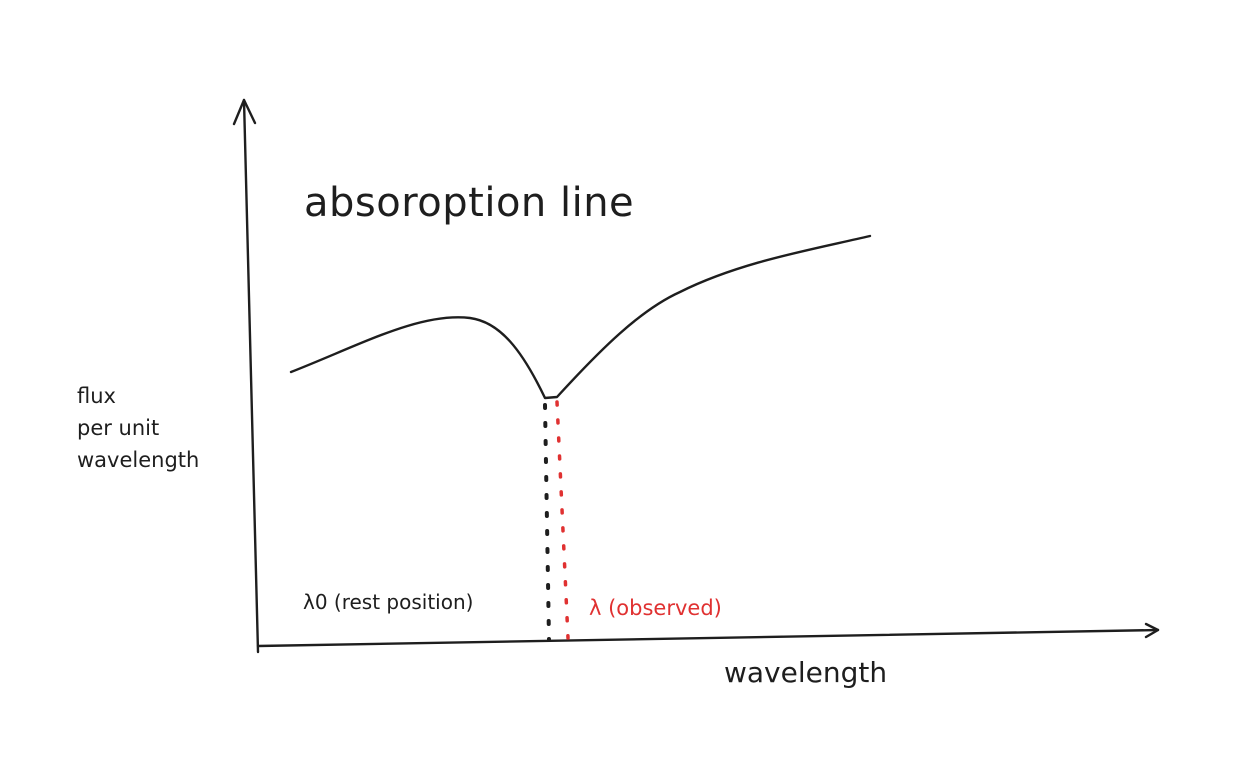  Describe the element at coordinates (251, 376) in the screenshot. I see `y-axis-line` at that location.